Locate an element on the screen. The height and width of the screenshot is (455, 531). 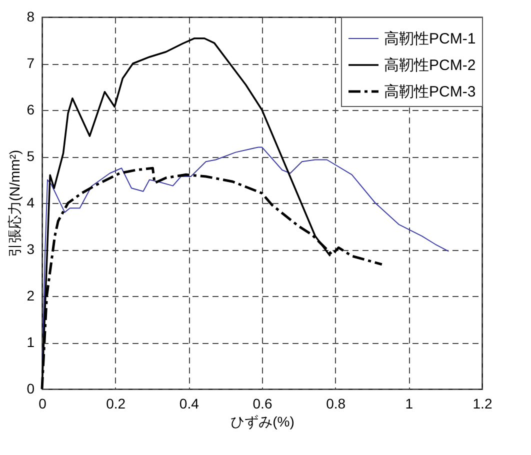
x-tick-label: 0.6 is located at coordinates (262, 404).